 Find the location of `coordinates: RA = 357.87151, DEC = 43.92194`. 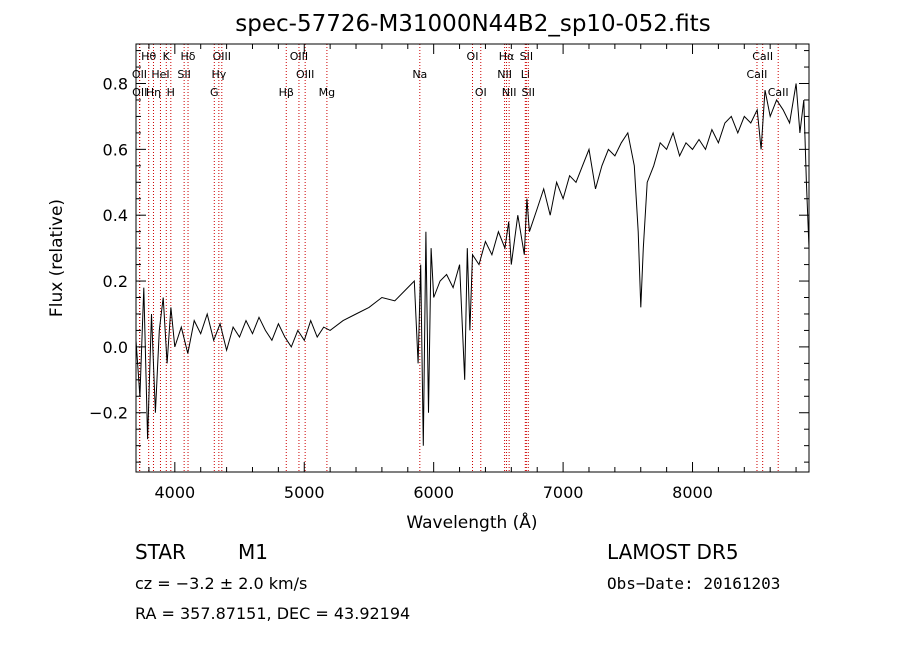

coordinates: RA = 357.87151, DEC = 43.92194 is located at coordinates (273, 613).